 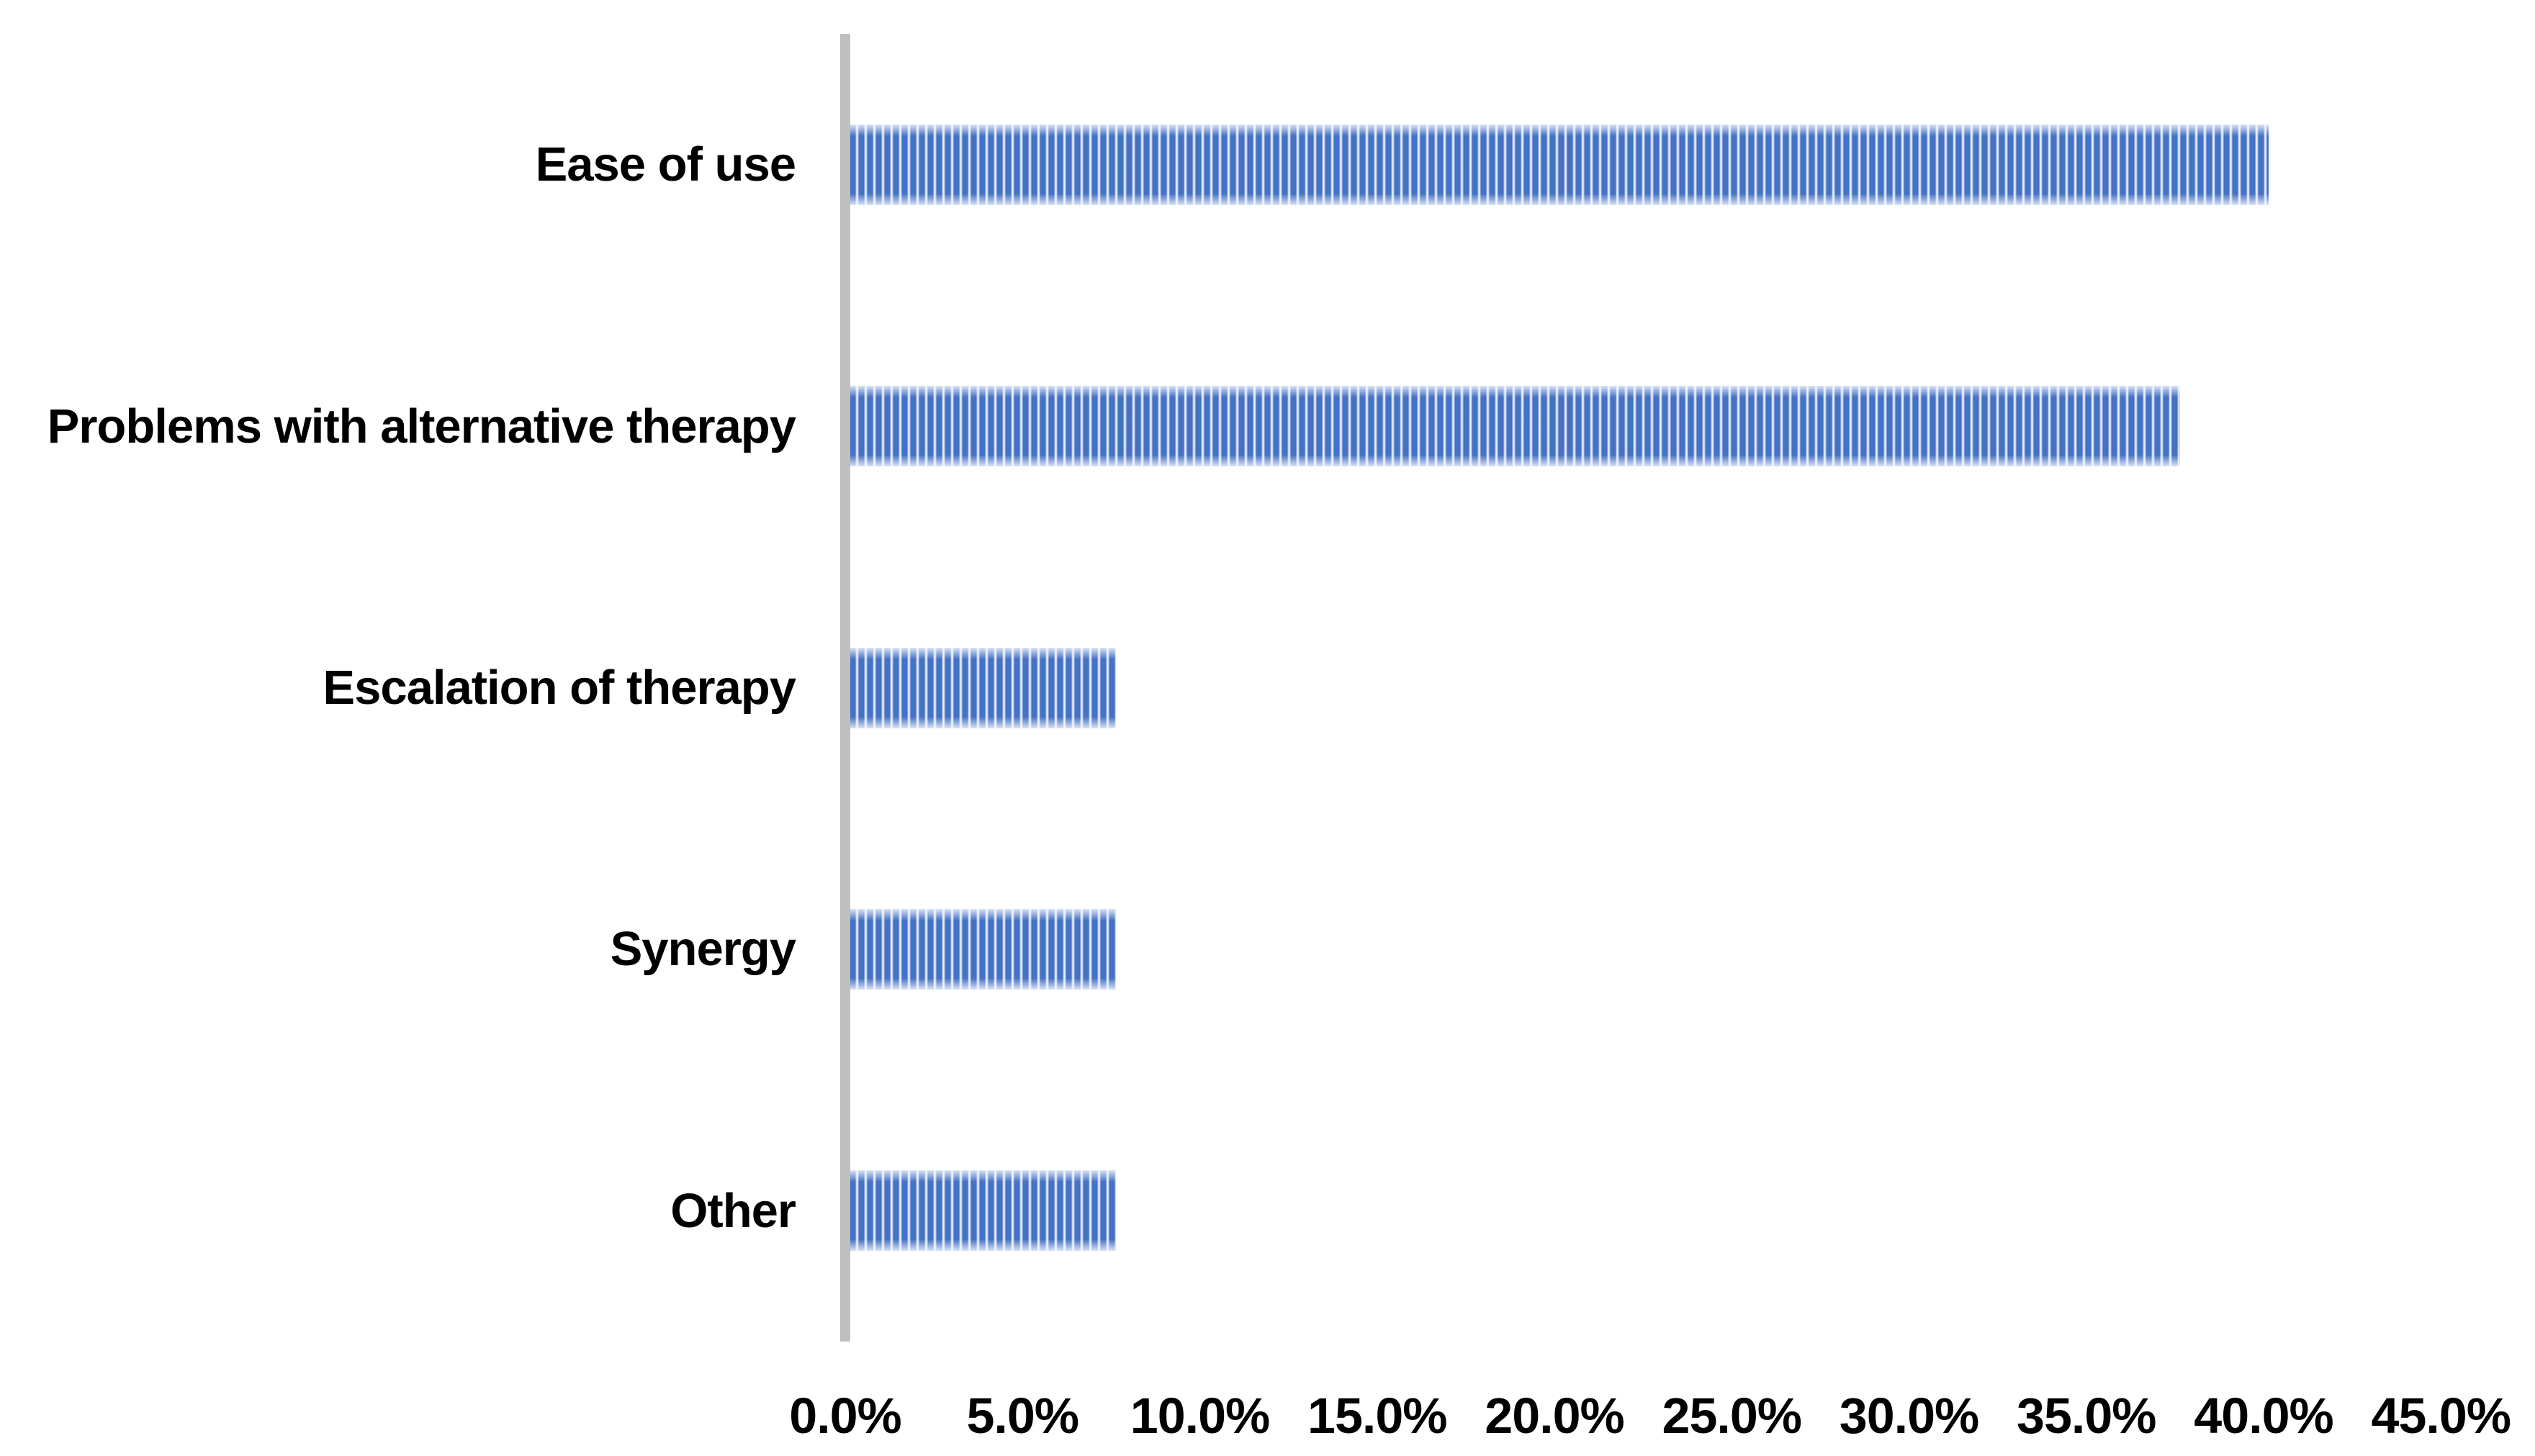 What do you see at coordinates (703, 949) in the screenshot?
I see `category-label: Synergy` at bounding box center [703, 949].